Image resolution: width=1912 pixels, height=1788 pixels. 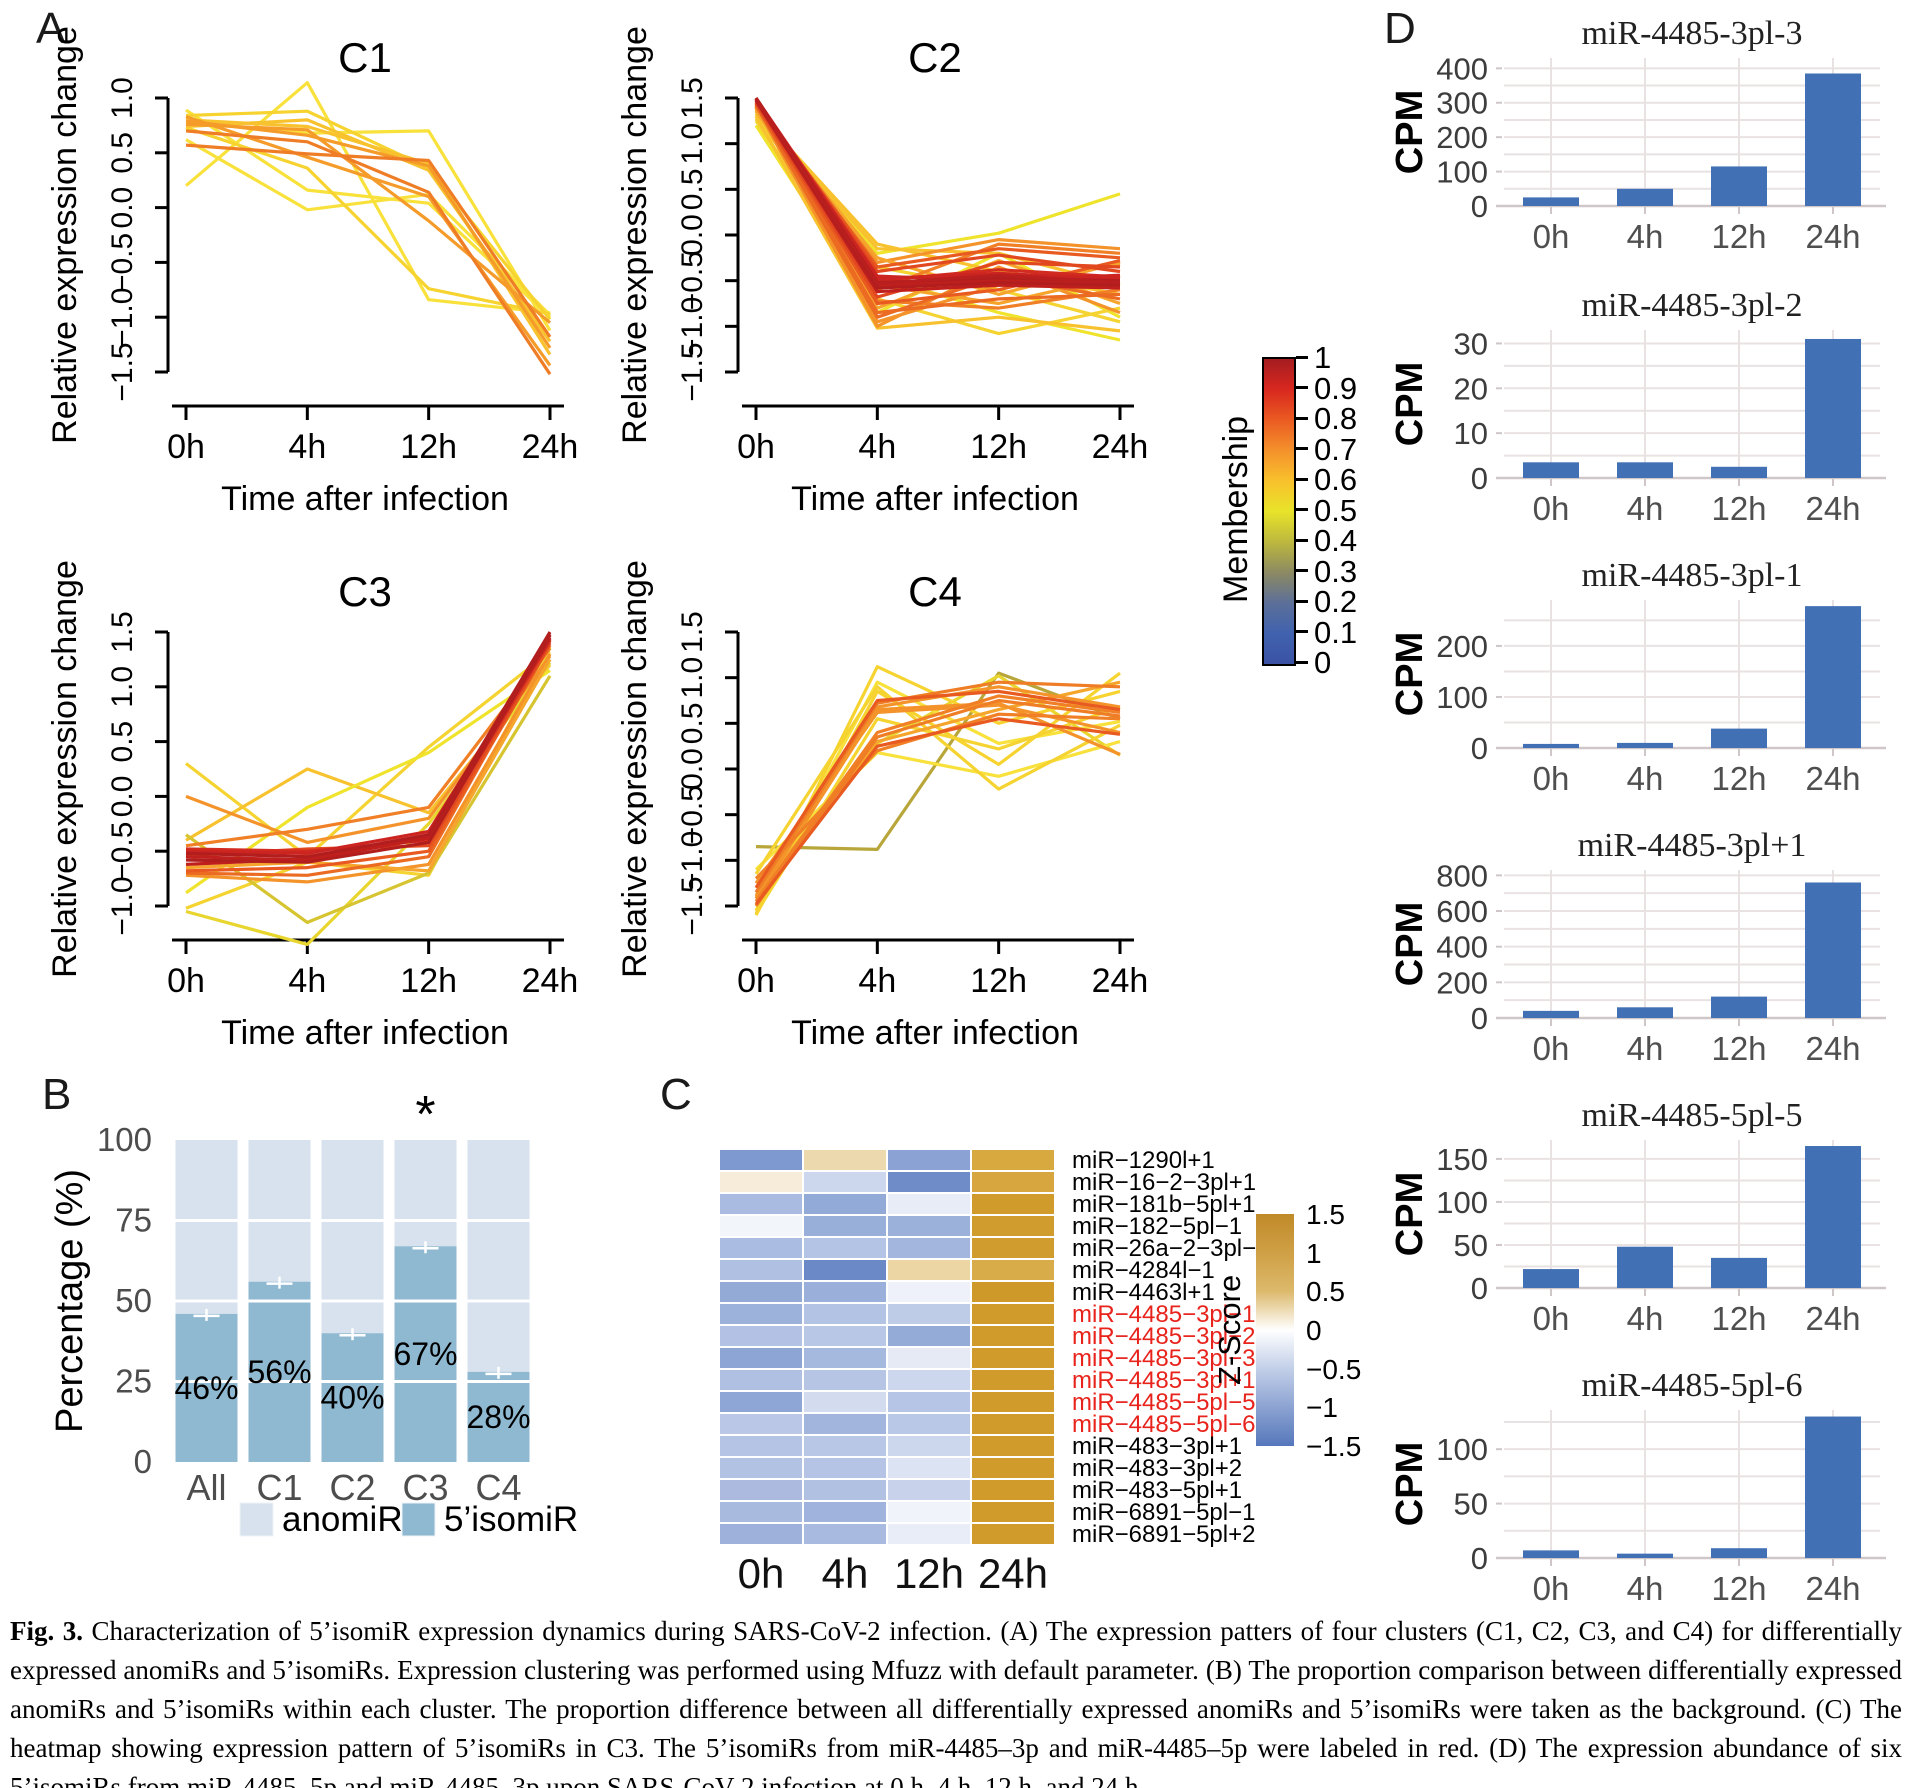 What do you see at coordinates (1639, 1217) in the screenshot?
I see `cpm-bar-chart-5-svg: miR-4485-5pl-5 0 50 100 150 0h 4h 12h 24h CPM` at bounding box center [1639, 1217].